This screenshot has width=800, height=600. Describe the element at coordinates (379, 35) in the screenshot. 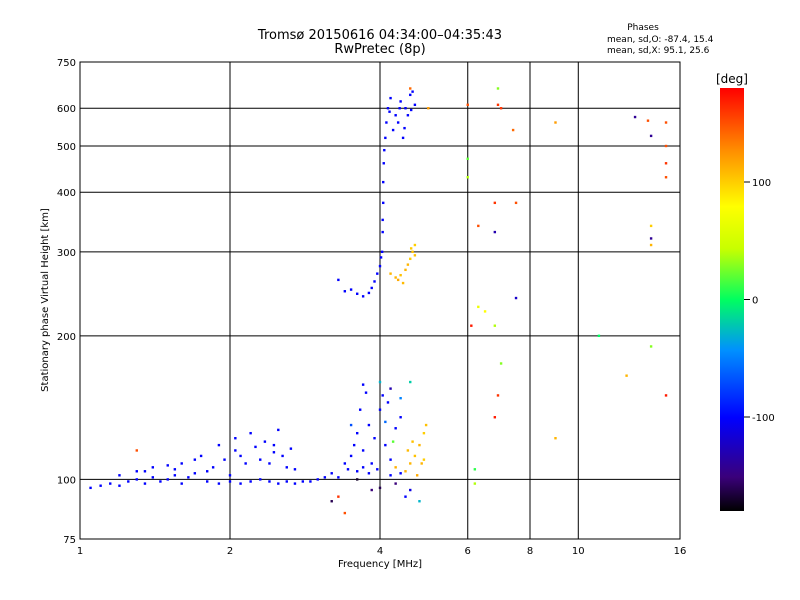

I see `chart-title: Tromsø 20150616 04:34:00–04:35:43` at that location.